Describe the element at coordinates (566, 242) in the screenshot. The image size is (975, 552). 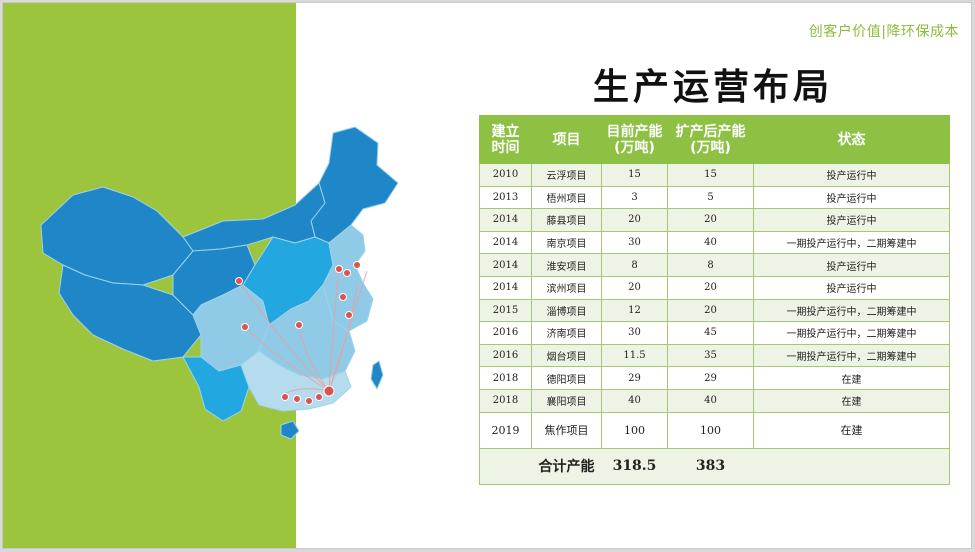
I see `cell-project: 南京项目` at that location.